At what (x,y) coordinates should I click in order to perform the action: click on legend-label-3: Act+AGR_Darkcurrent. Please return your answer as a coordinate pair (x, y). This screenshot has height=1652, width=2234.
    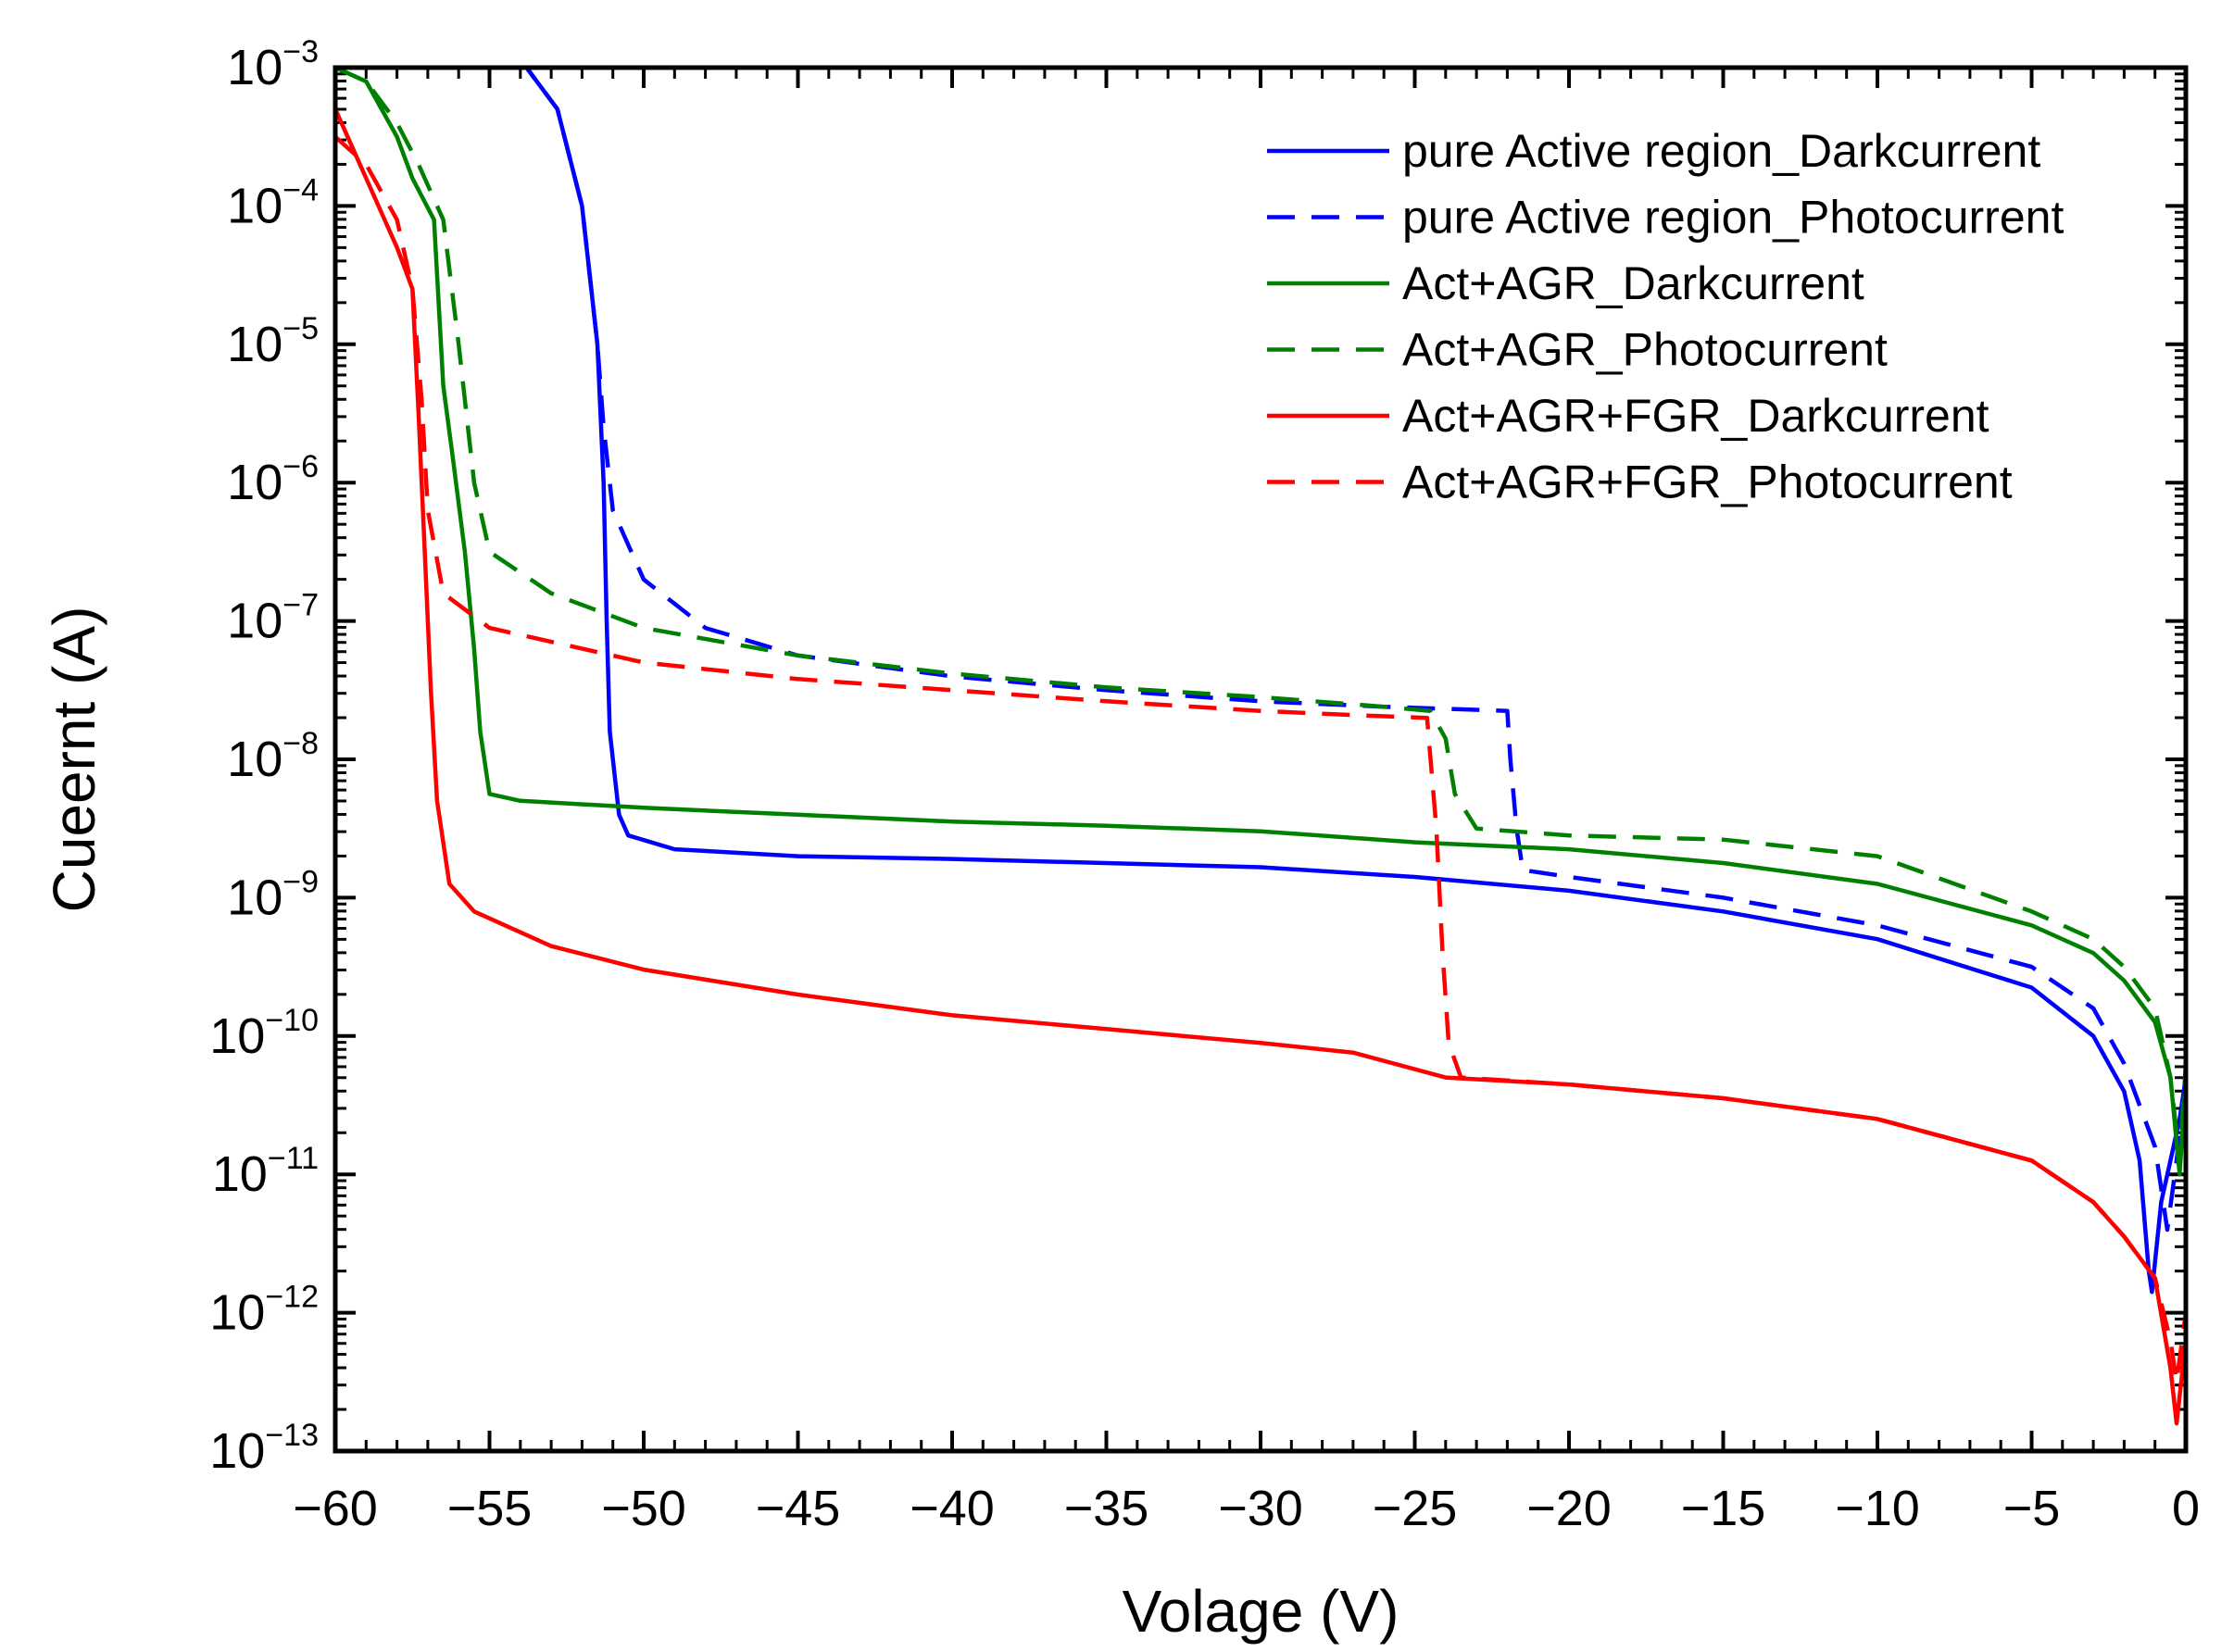
    Looking at the image, I should click on (1633, 283).